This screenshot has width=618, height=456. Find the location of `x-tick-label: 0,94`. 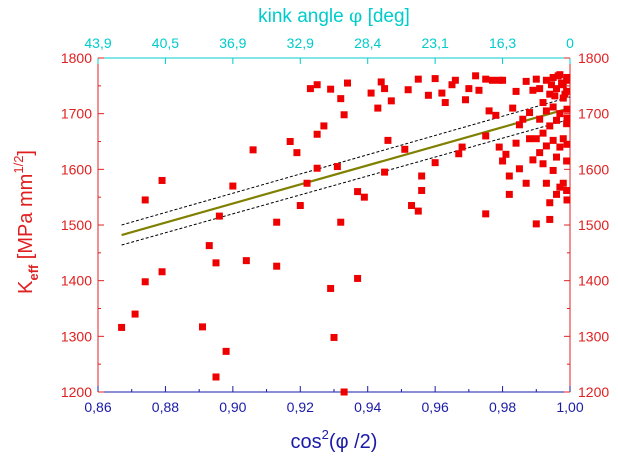

x-tick-label: 0,94 is located at coordinates (367, 407).